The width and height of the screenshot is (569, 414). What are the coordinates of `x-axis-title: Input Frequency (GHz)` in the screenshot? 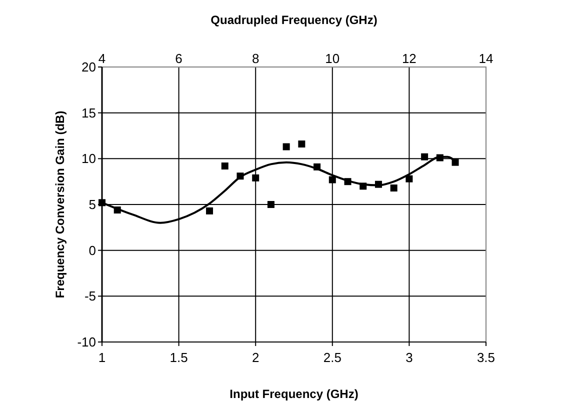 It's located at (294, 394).